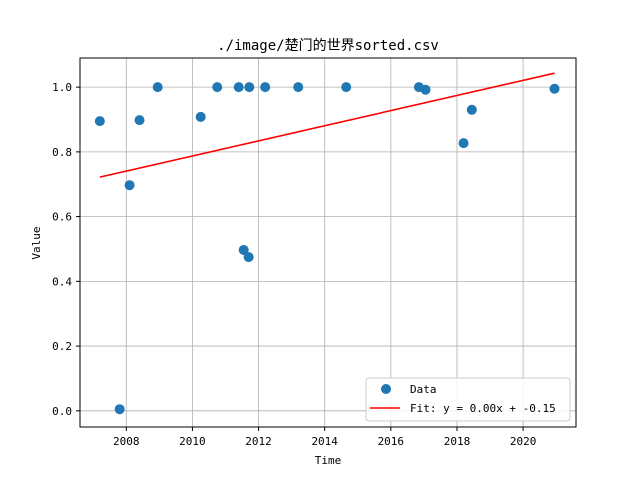 The height and width of the screenshot is (480, 640). I want to click on y-tick-label: 0.8, so click(62, 152).